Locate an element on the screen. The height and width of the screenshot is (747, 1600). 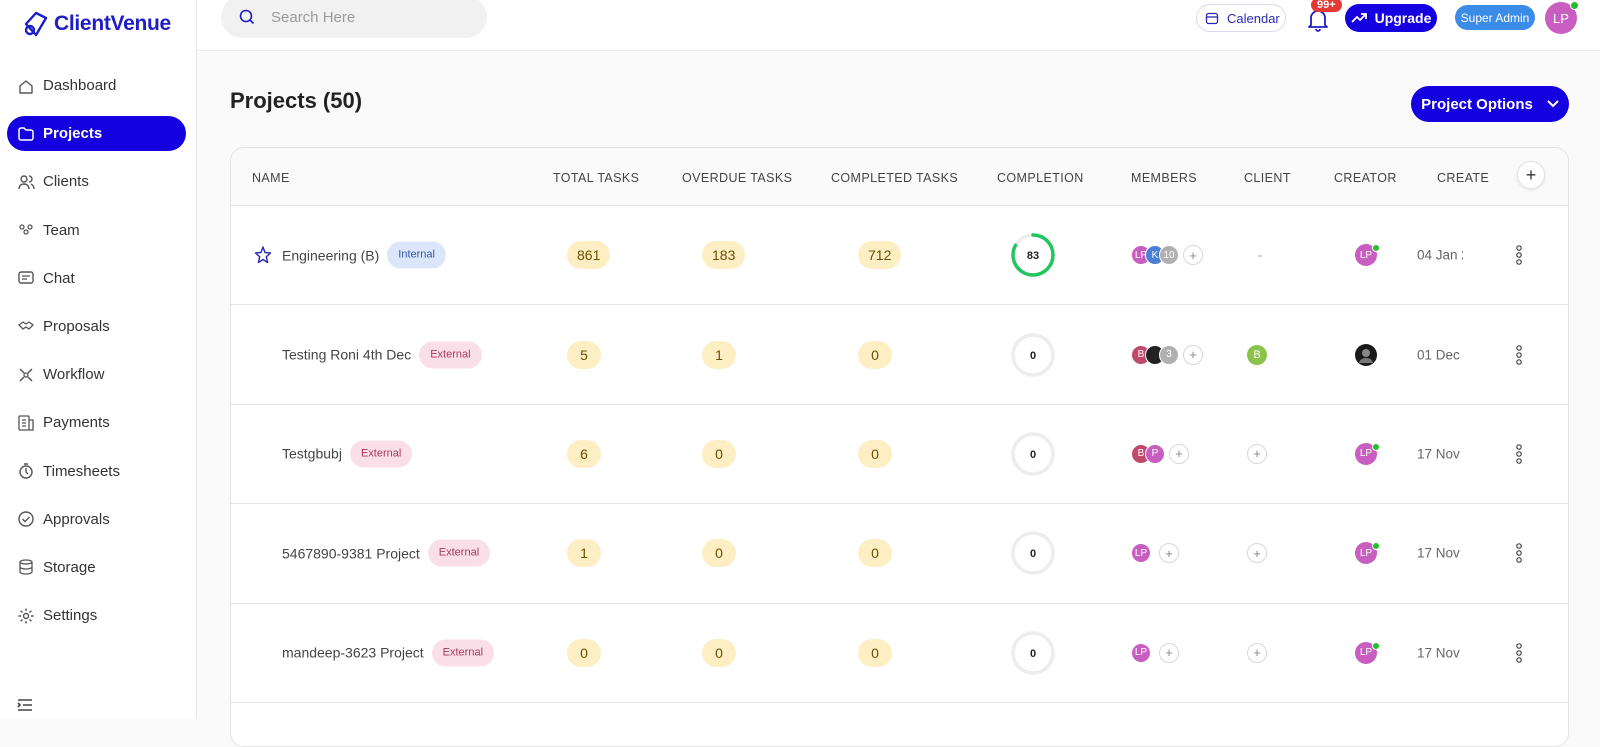
project-name: Testing Roni 4th Dec is located at coordinates (347, 354).